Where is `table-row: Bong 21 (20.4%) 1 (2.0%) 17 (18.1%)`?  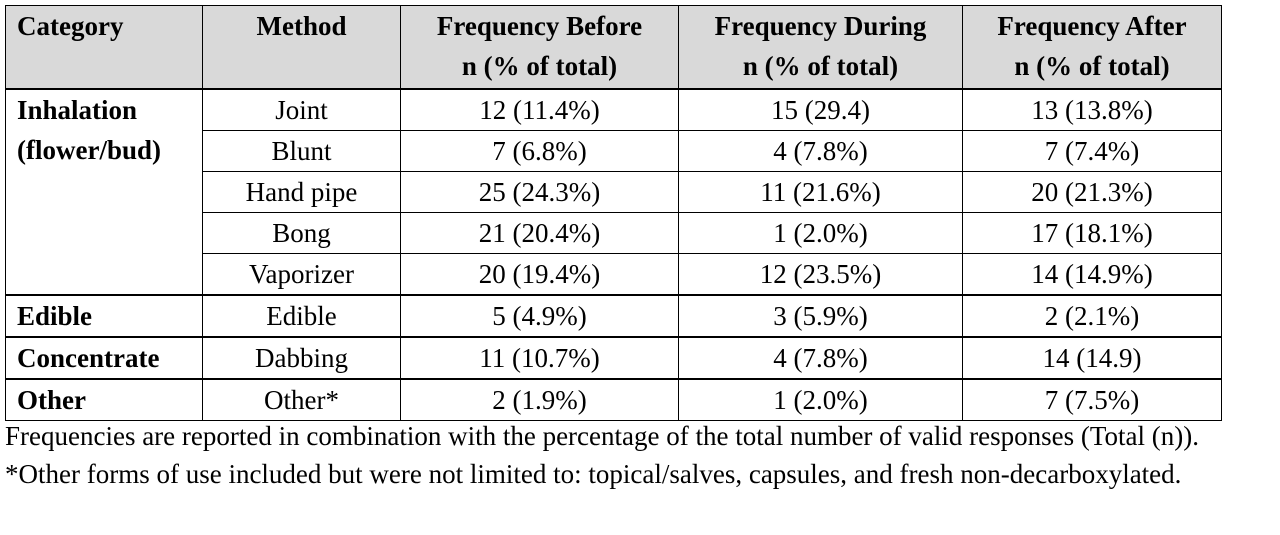
table-row: Bong 21 (20.4%) 1 (2.0%) 17 (18.1%) is located at coordinates (614, 233).